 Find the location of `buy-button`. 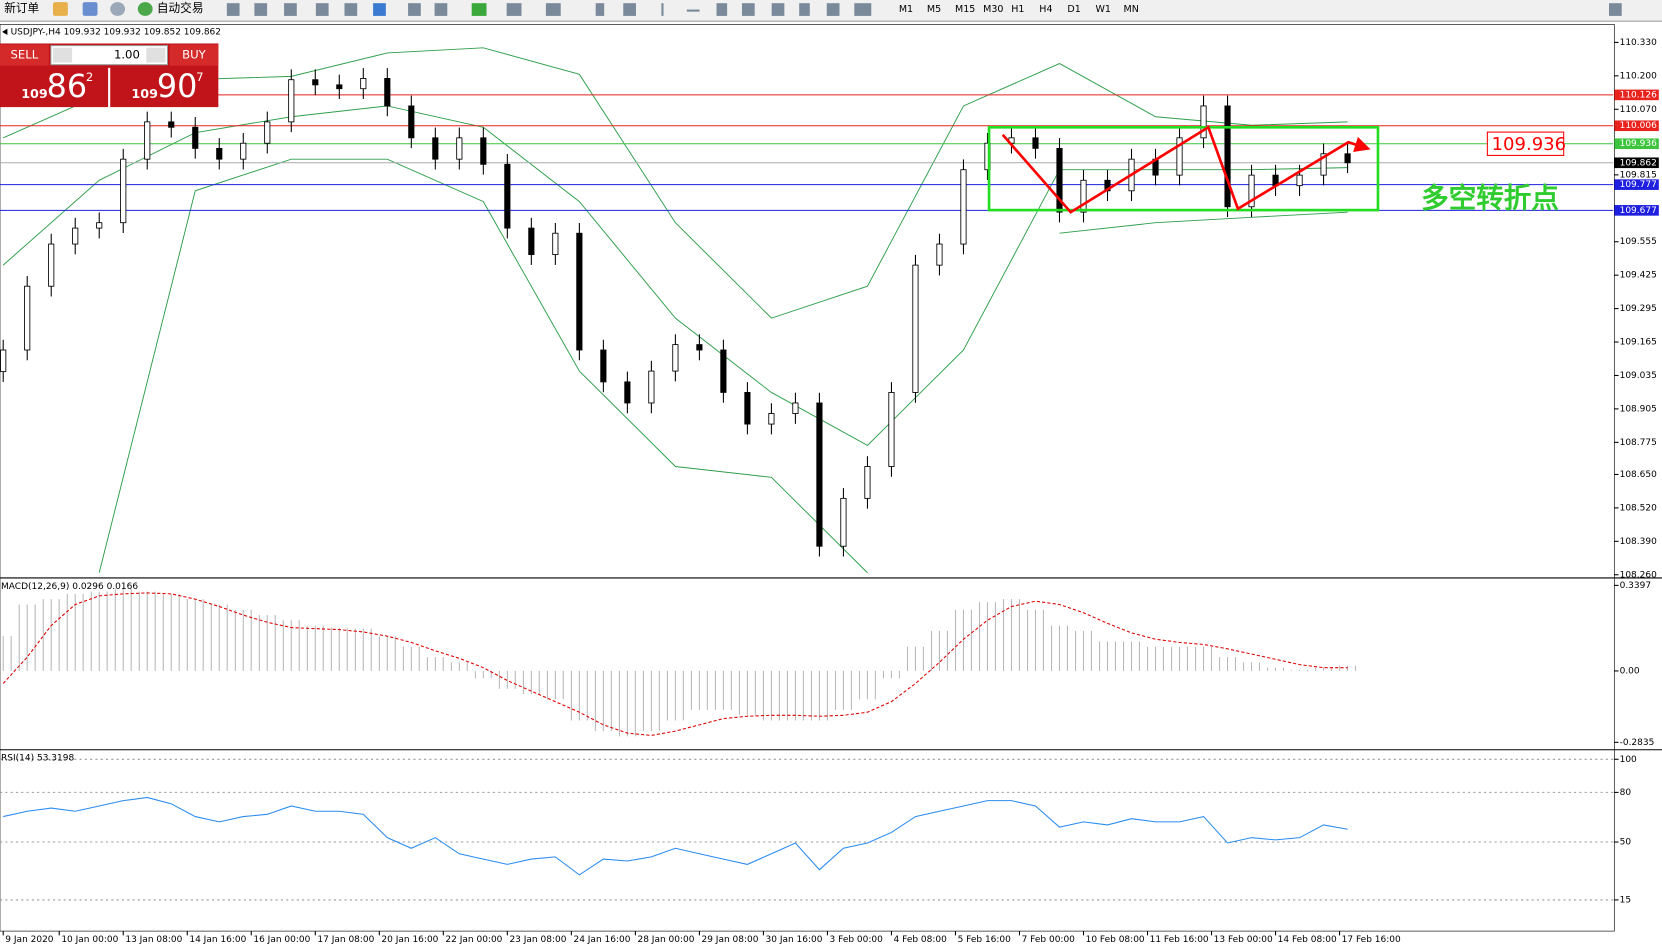

buy-button is located at coordinates (194, 55).